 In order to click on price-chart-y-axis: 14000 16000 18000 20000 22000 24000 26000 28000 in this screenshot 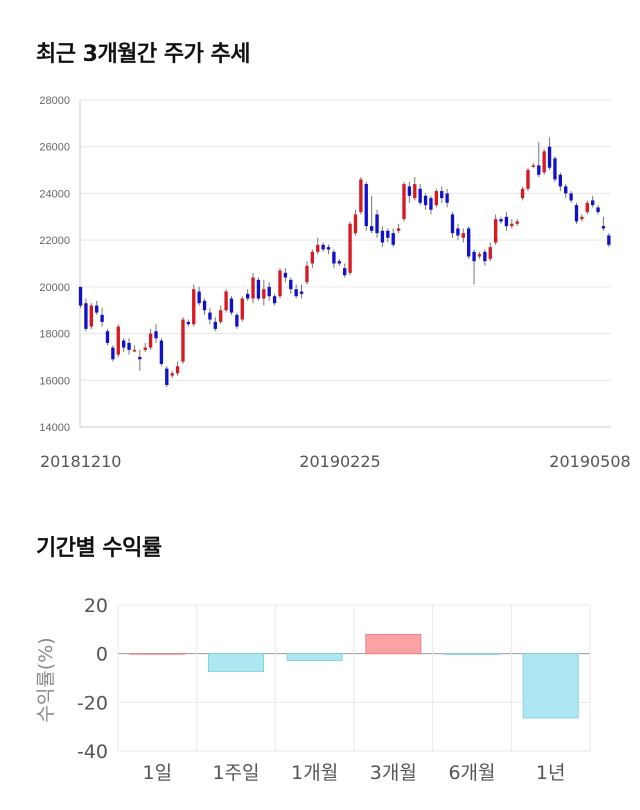, I will do `click(54, 264)`.